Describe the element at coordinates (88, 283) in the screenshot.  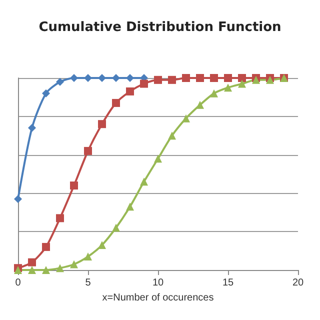
I see `x-tick-label: 5` at that location.